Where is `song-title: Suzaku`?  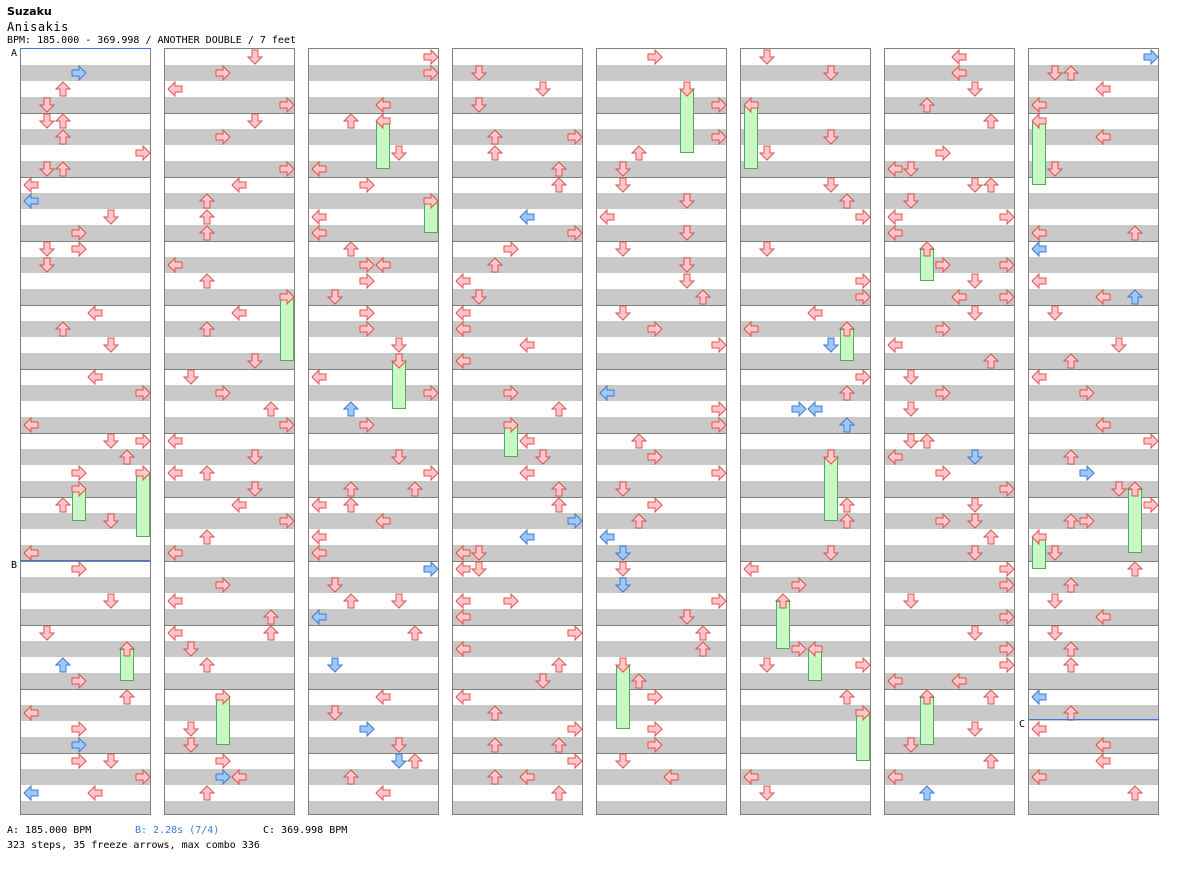 song-title: Suzaku is located at coordinates (29, 11).